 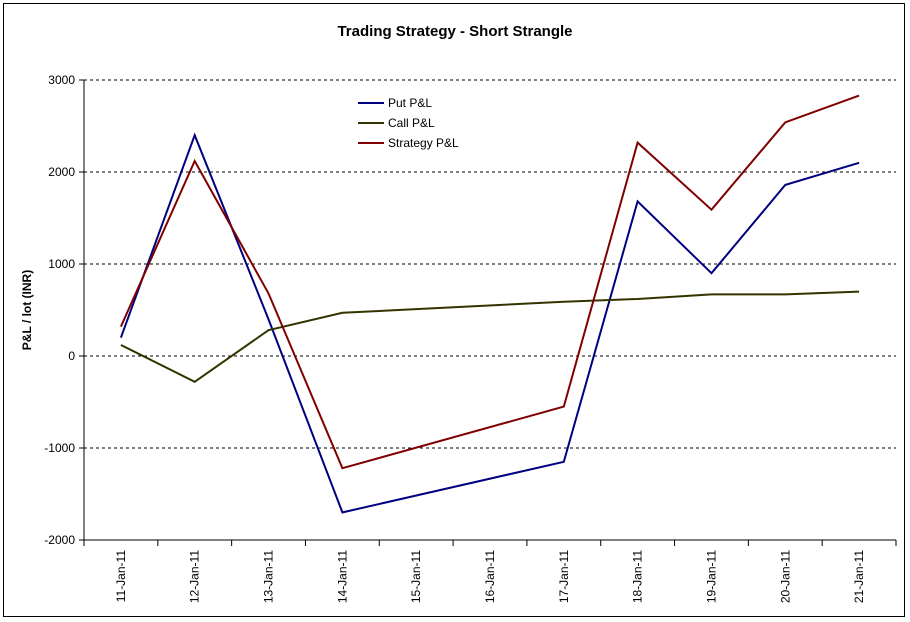 What do you see at coordinates (59, 310) in the screenshot?
I see `y-tick-labels: 3000 2000 1000 0 -1000 -2000` at bounding box center [59, 310].